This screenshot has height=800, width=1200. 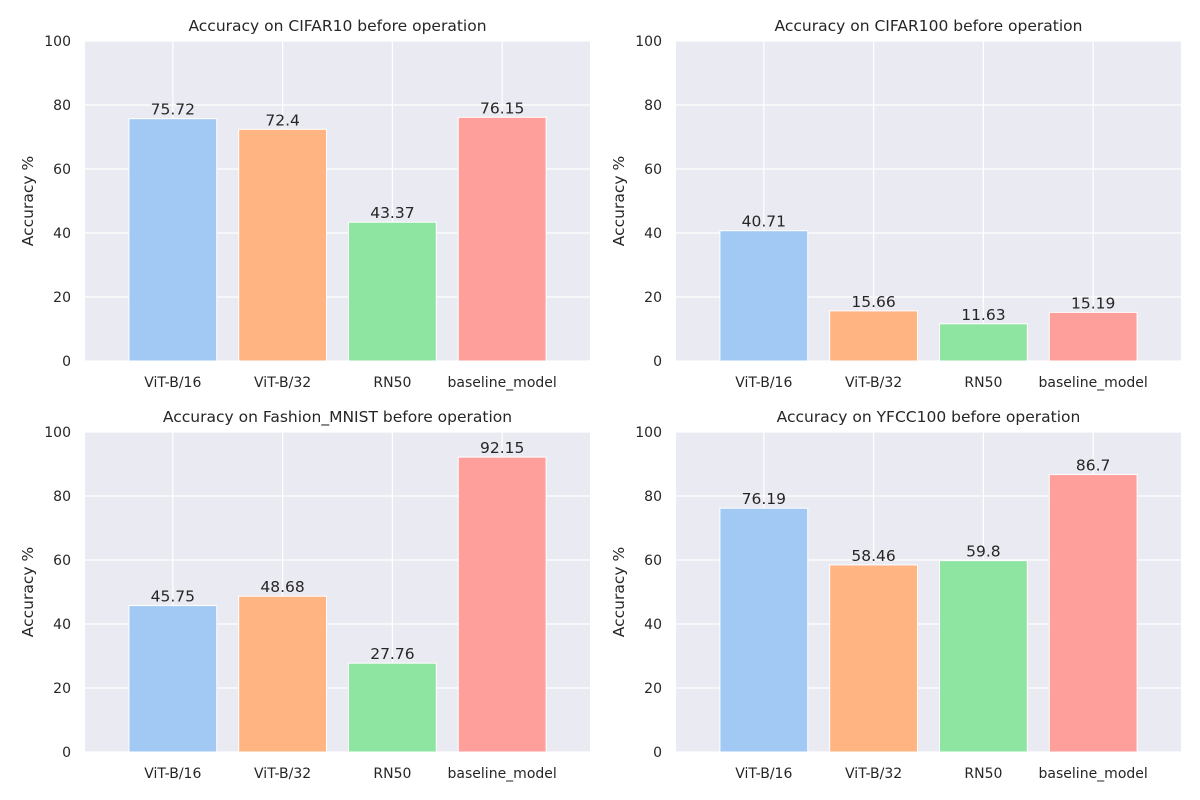 I want to click on data-label: 43.37, so click(x=392, y=213).